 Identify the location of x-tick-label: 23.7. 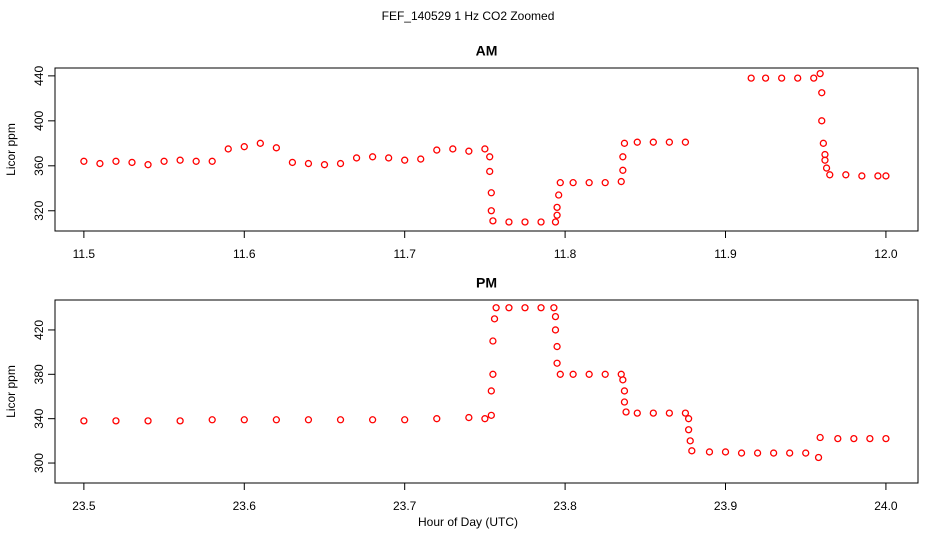
(405, 506).